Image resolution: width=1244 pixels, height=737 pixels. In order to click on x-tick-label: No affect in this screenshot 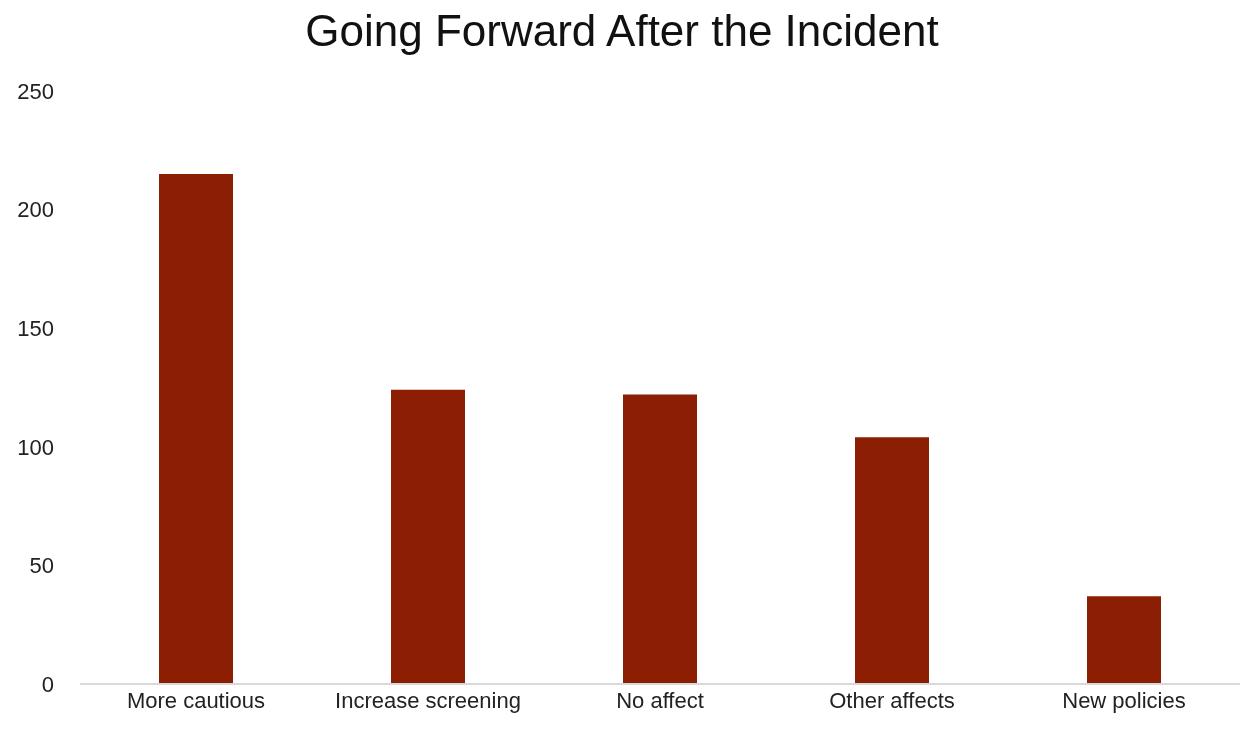, I will do `click(660, 700)`.